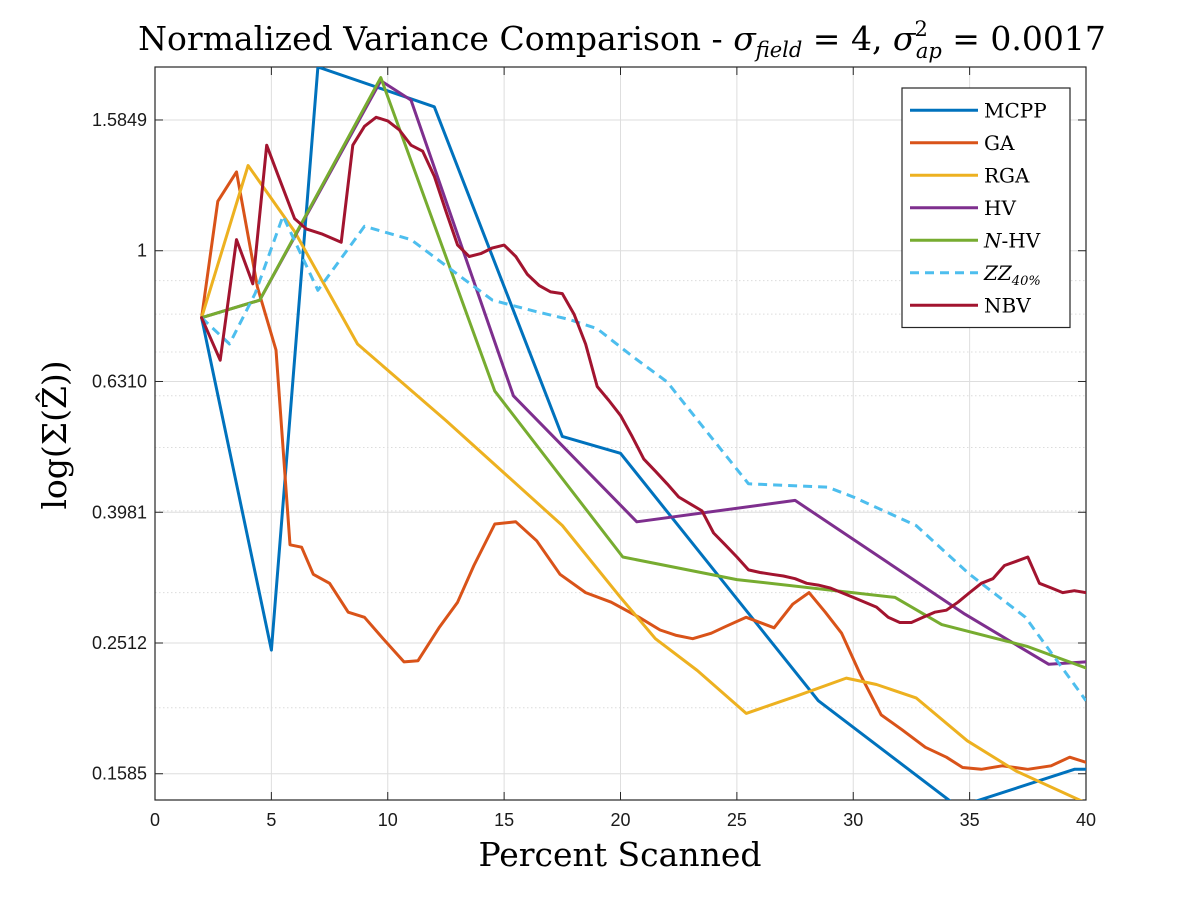 Image resolution: width=1200 pixels, height=900 pixels. I want to click on y-tick-label: 0.2512, so click(119, 643).